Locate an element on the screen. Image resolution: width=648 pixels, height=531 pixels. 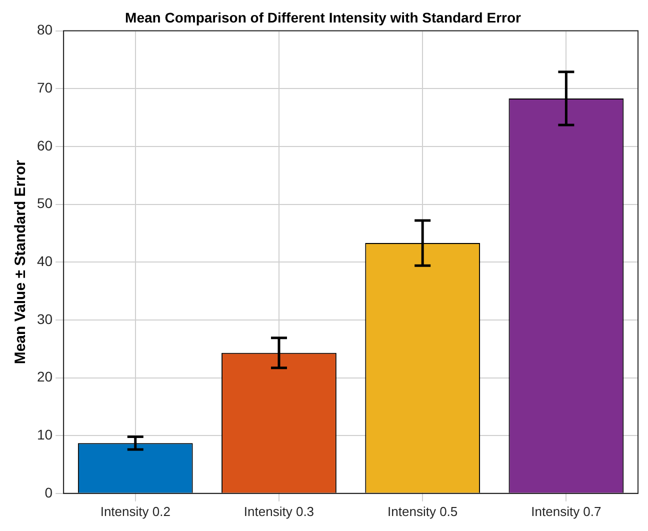
y-tick-label: 50 is located at coordinates (44, 203).